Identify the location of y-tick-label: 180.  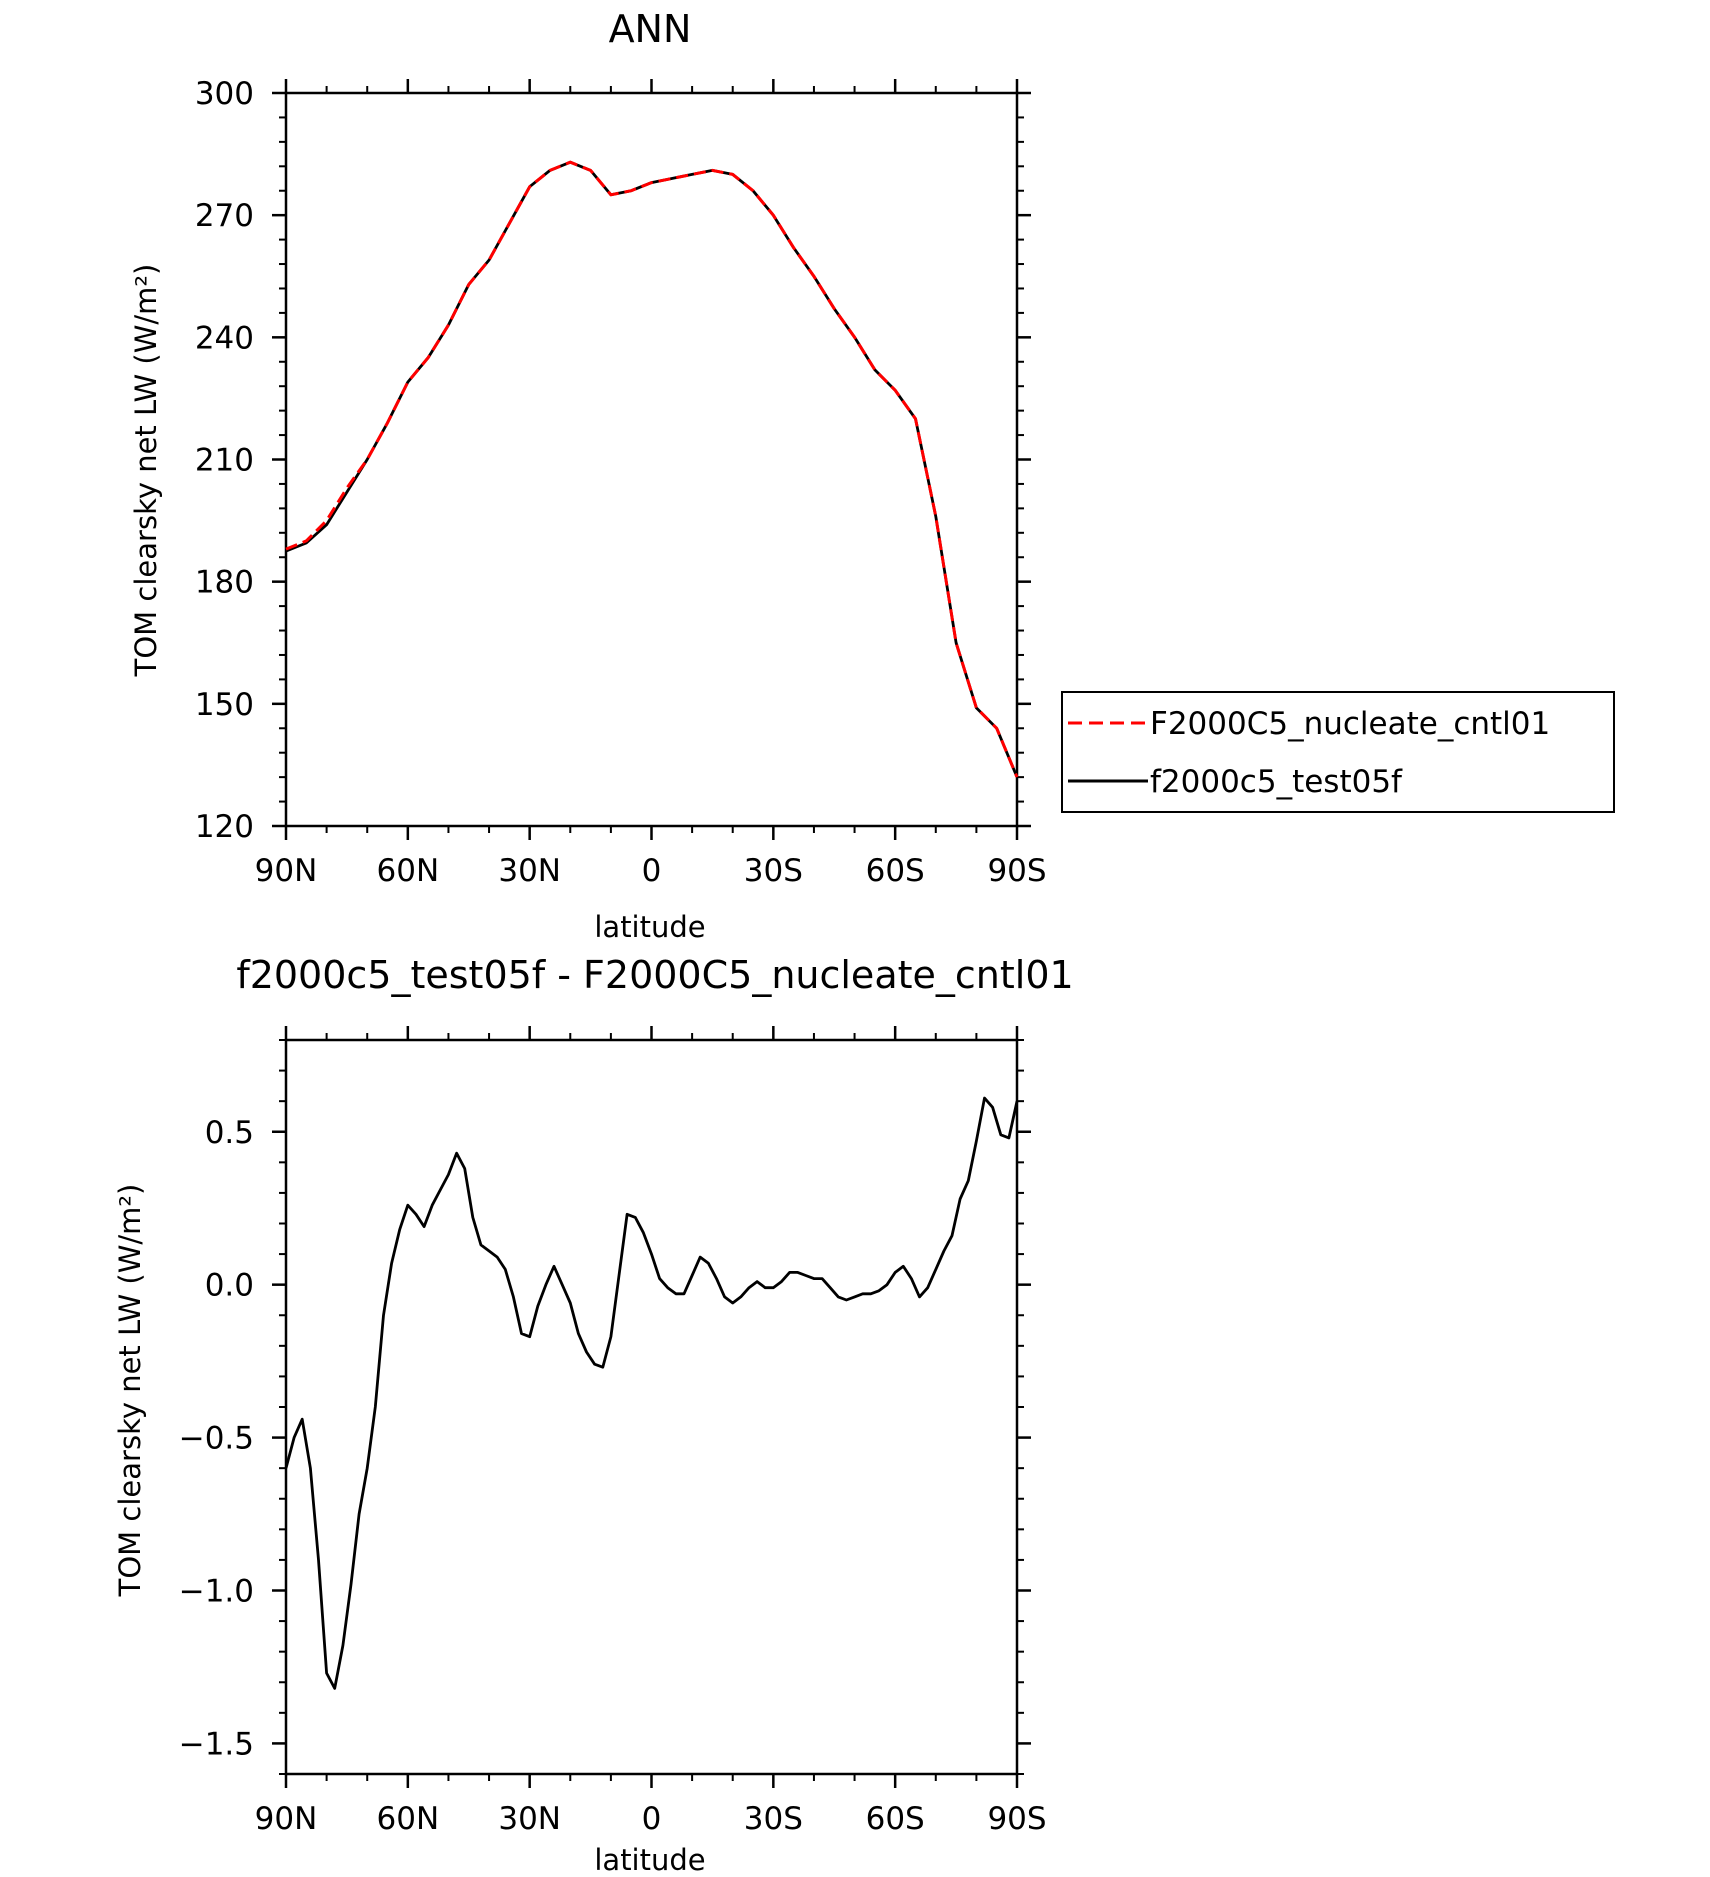
(224, 583).